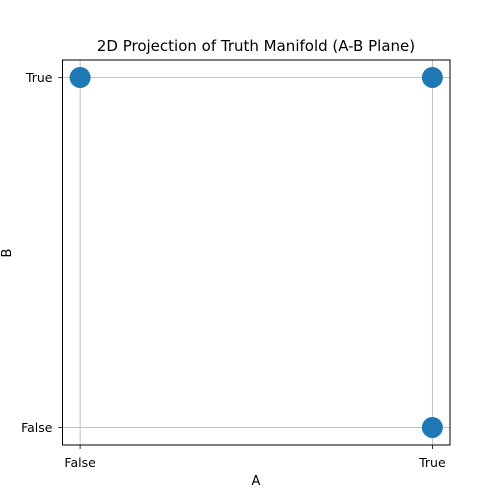 This screenshot has height=504, width=500. I want to click on x-tick-label: False, so click(80, 462).